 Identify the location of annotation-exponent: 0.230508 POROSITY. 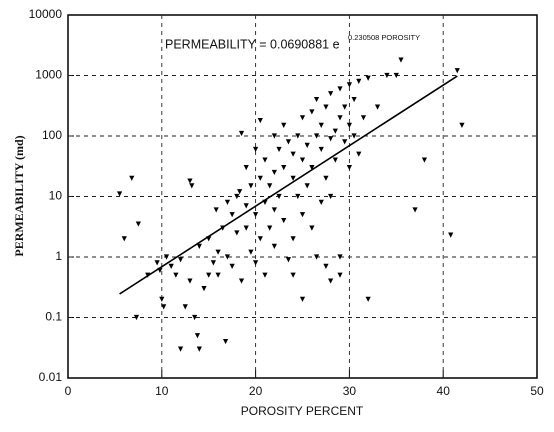
(384, 37).